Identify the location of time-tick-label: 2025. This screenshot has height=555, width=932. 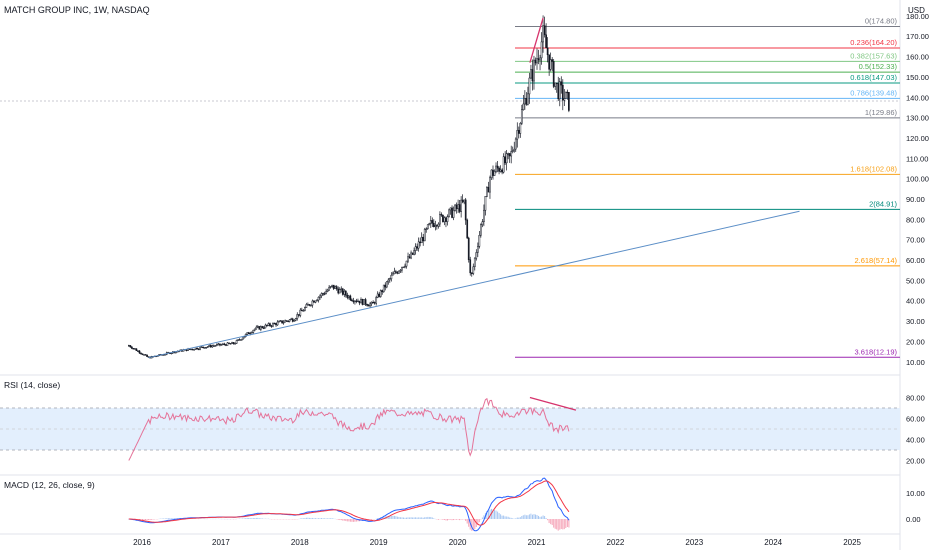
(852, 542).